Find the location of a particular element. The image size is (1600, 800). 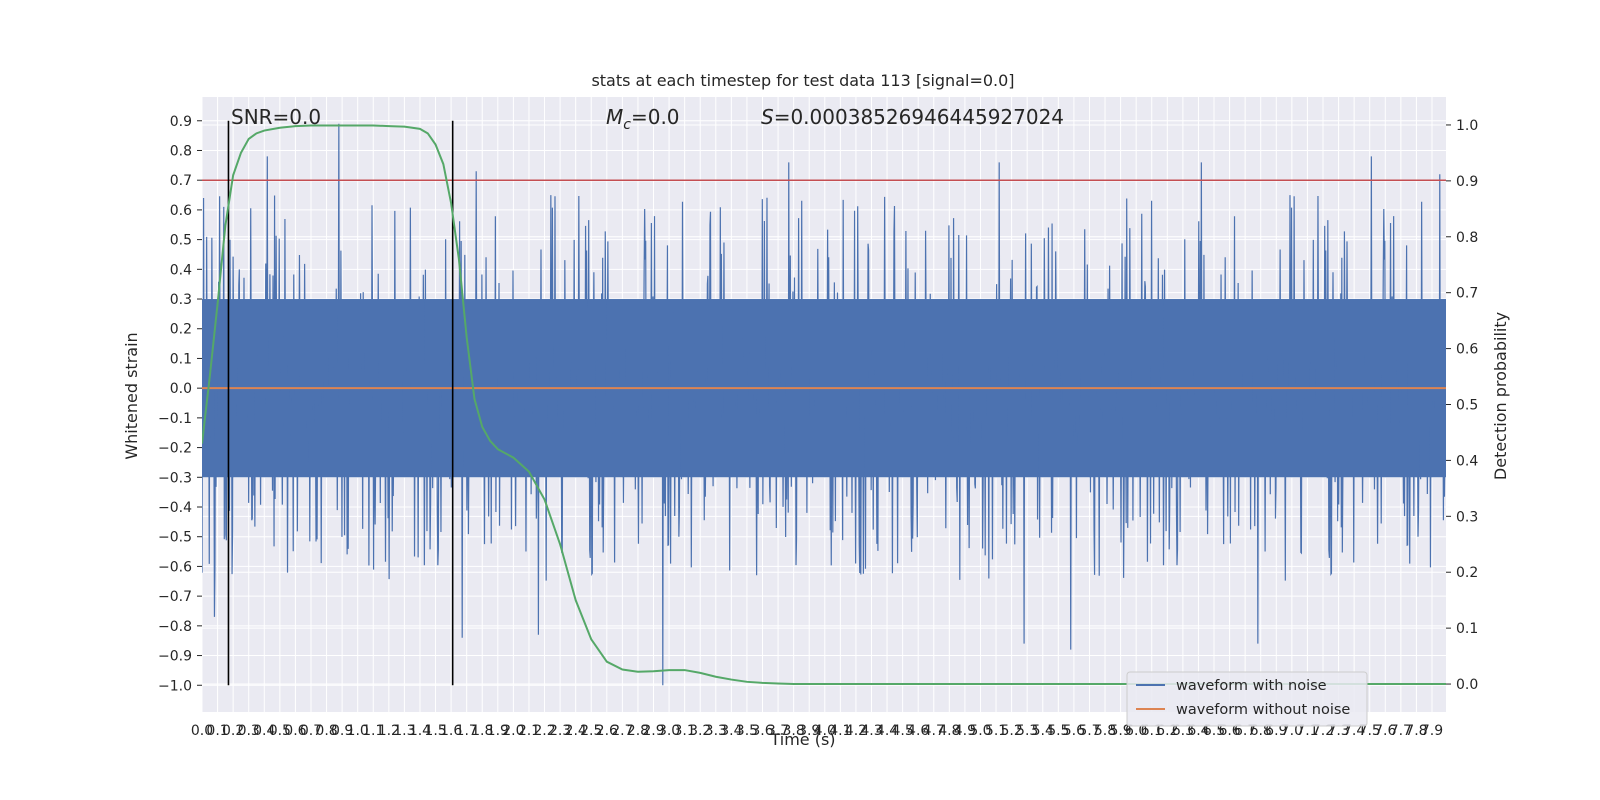

y-left-tick-label: 0.3 is located at coordinates (181, 300).